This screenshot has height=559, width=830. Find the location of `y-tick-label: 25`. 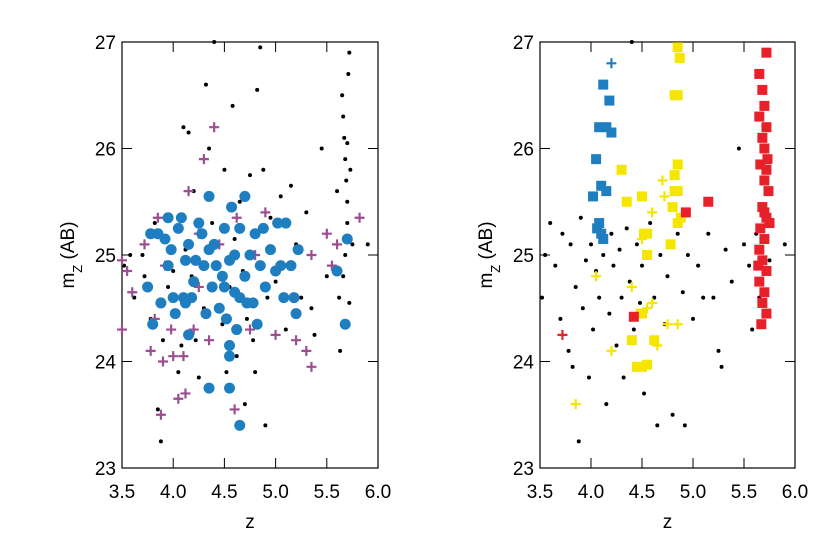

y-tick-label: 25 is located at coordinates (523, 256).